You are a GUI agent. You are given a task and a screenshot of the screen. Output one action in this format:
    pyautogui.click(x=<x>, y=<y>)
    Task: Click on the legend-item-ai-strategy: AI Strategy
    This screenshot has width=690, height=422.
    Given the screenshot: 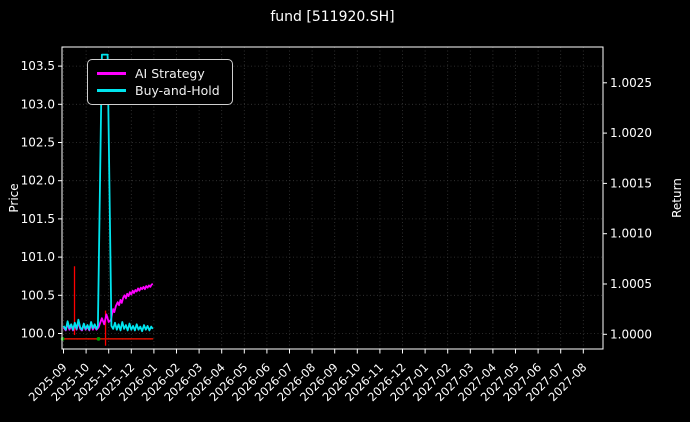 What is the action you would take?
    pyautogui.click(x=160, y=73)
    